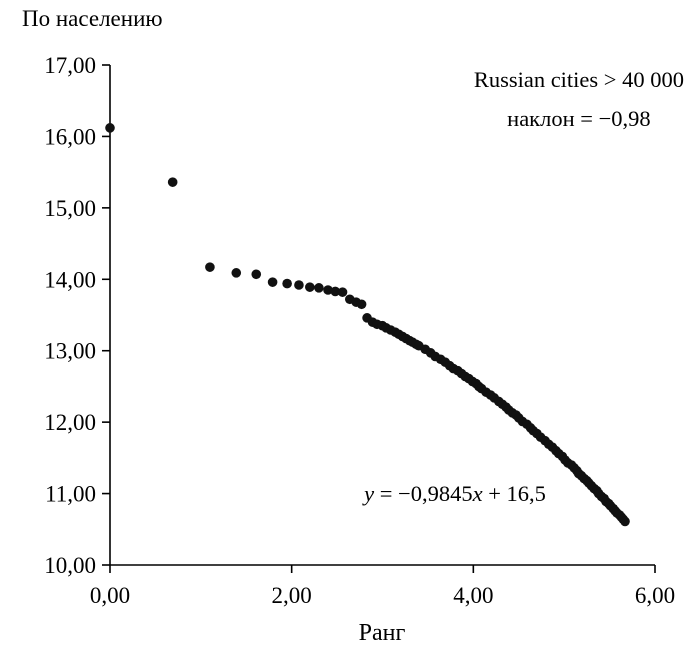 This screenshot has width=700, height=658. I want to click on annotation-slope: наклон = −0,98, so click(579, 119).